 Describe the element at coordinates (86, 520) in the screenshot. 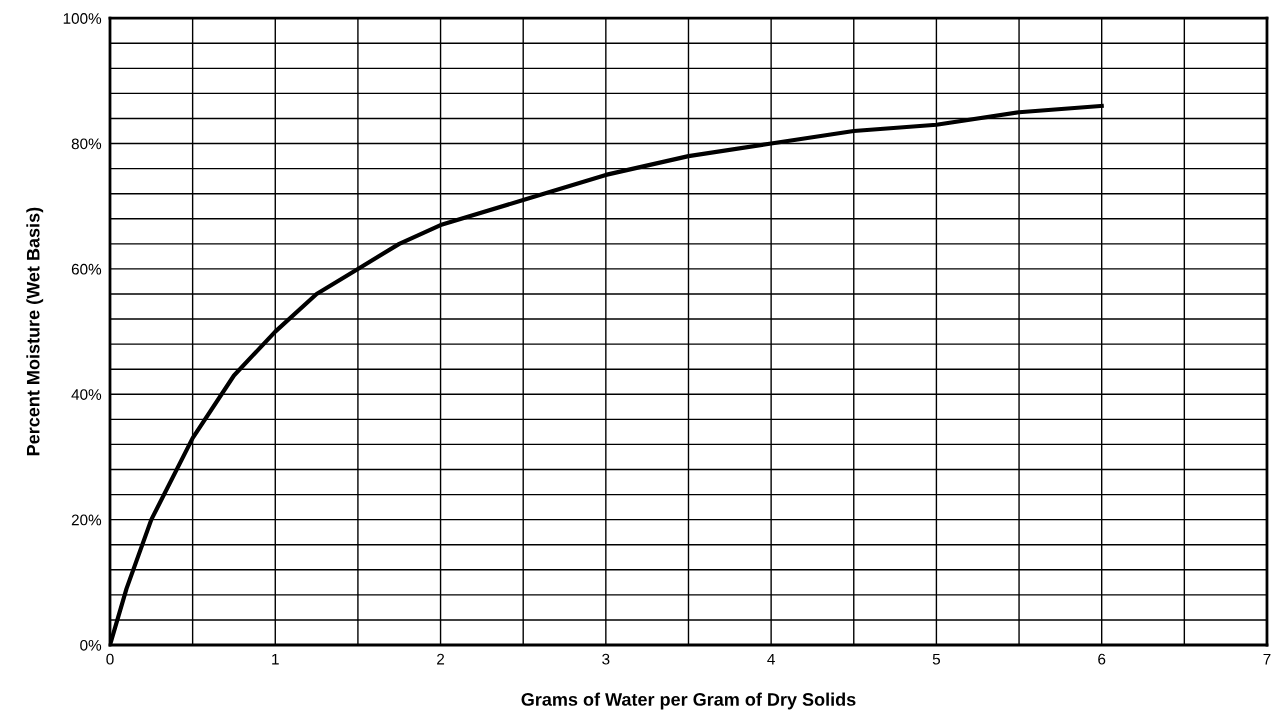

I see `y-tick-label: 20%` at that location.